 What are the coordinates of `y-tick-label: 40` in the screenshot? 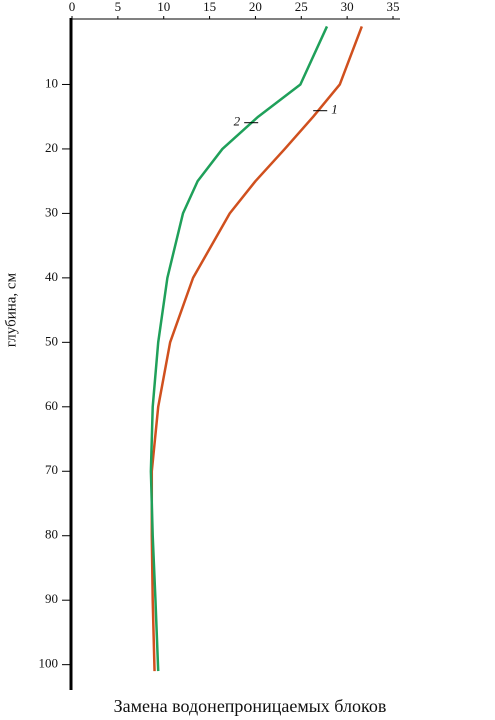 It's located at (51, 276).